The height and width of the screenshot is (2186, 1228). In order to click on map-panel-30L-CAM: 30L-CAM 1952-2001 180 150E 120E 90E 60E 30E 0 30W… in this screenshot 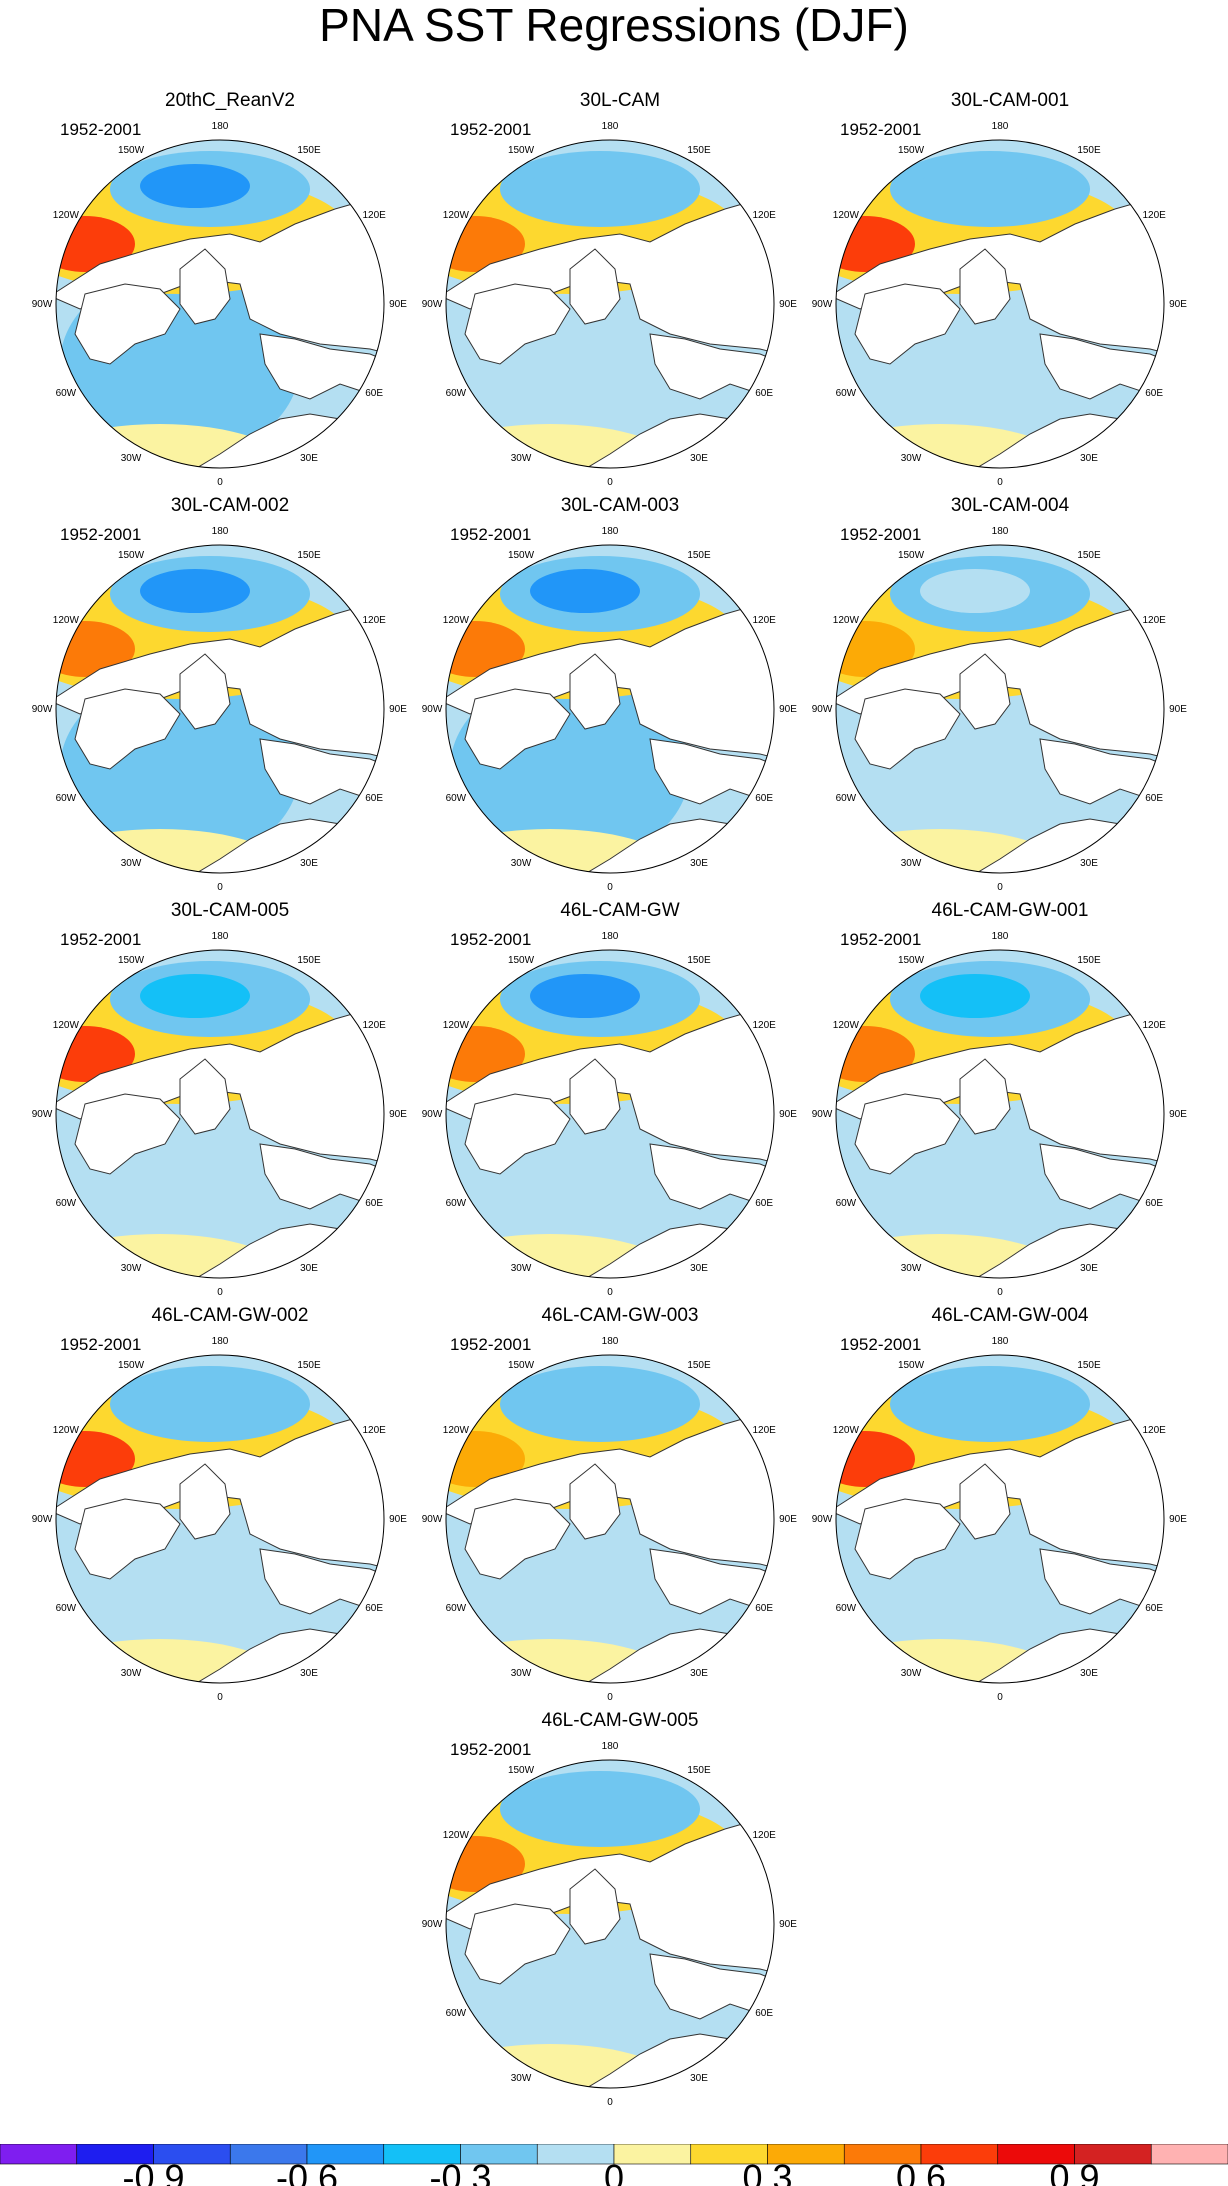, I will do `click(611, 289)`.